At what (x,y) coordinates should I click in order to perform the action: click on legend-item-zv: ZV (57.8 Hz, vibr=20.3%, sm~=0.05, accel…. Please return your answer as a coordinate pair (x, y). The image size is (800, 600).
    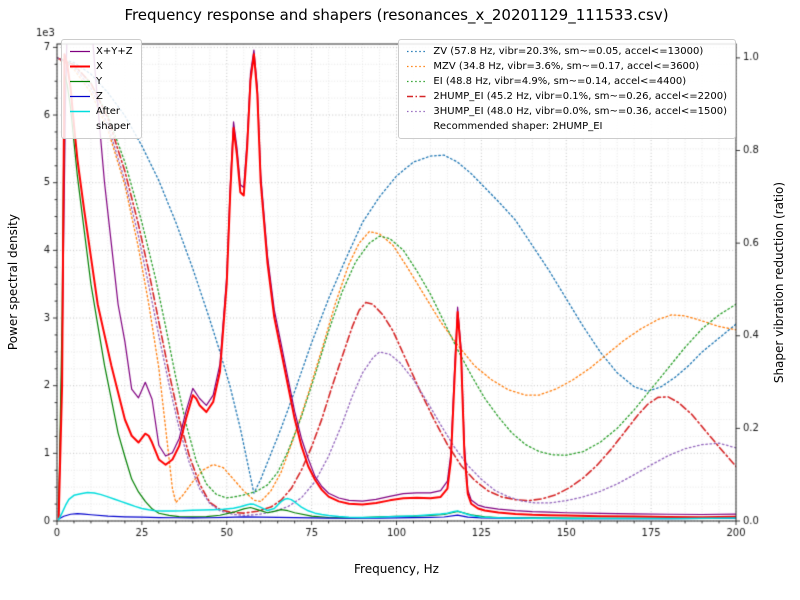
    Looking at the image, I should click on (567, 51).